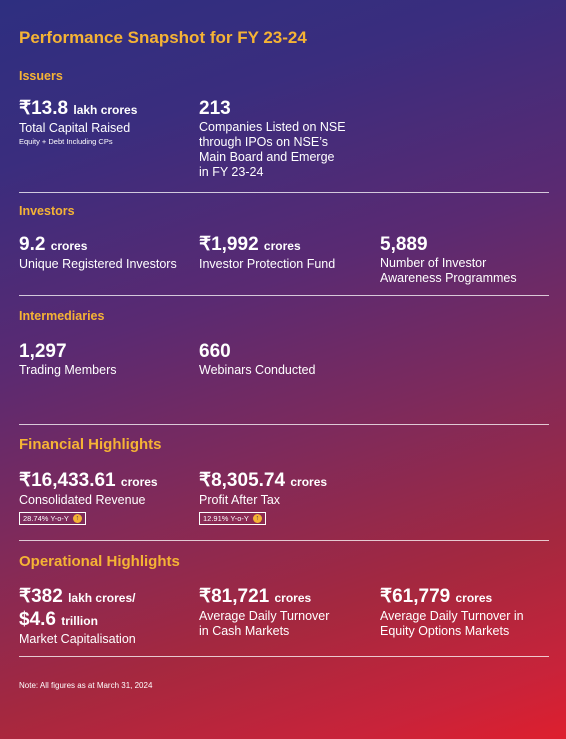 Image resolution: width=566 pixels, height=739 pixels. I want to click on companies-listed-value: 213, so click(215, 108).